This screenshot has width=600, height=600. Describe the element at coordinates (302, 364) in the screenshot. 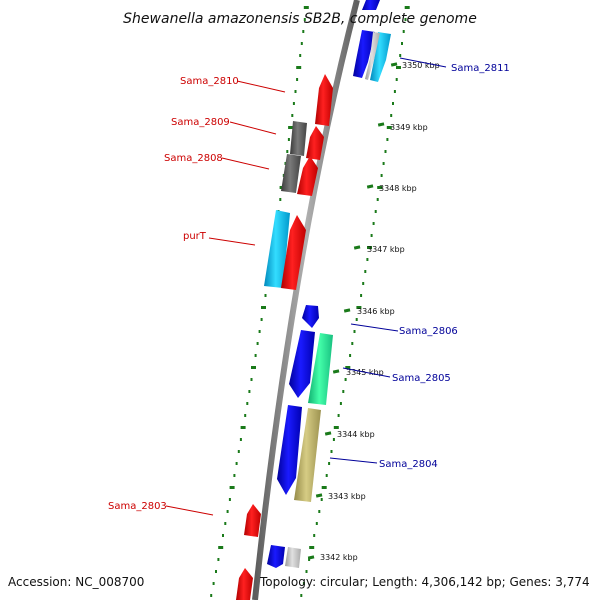

I see `feature-sama-2805-a` at that location.